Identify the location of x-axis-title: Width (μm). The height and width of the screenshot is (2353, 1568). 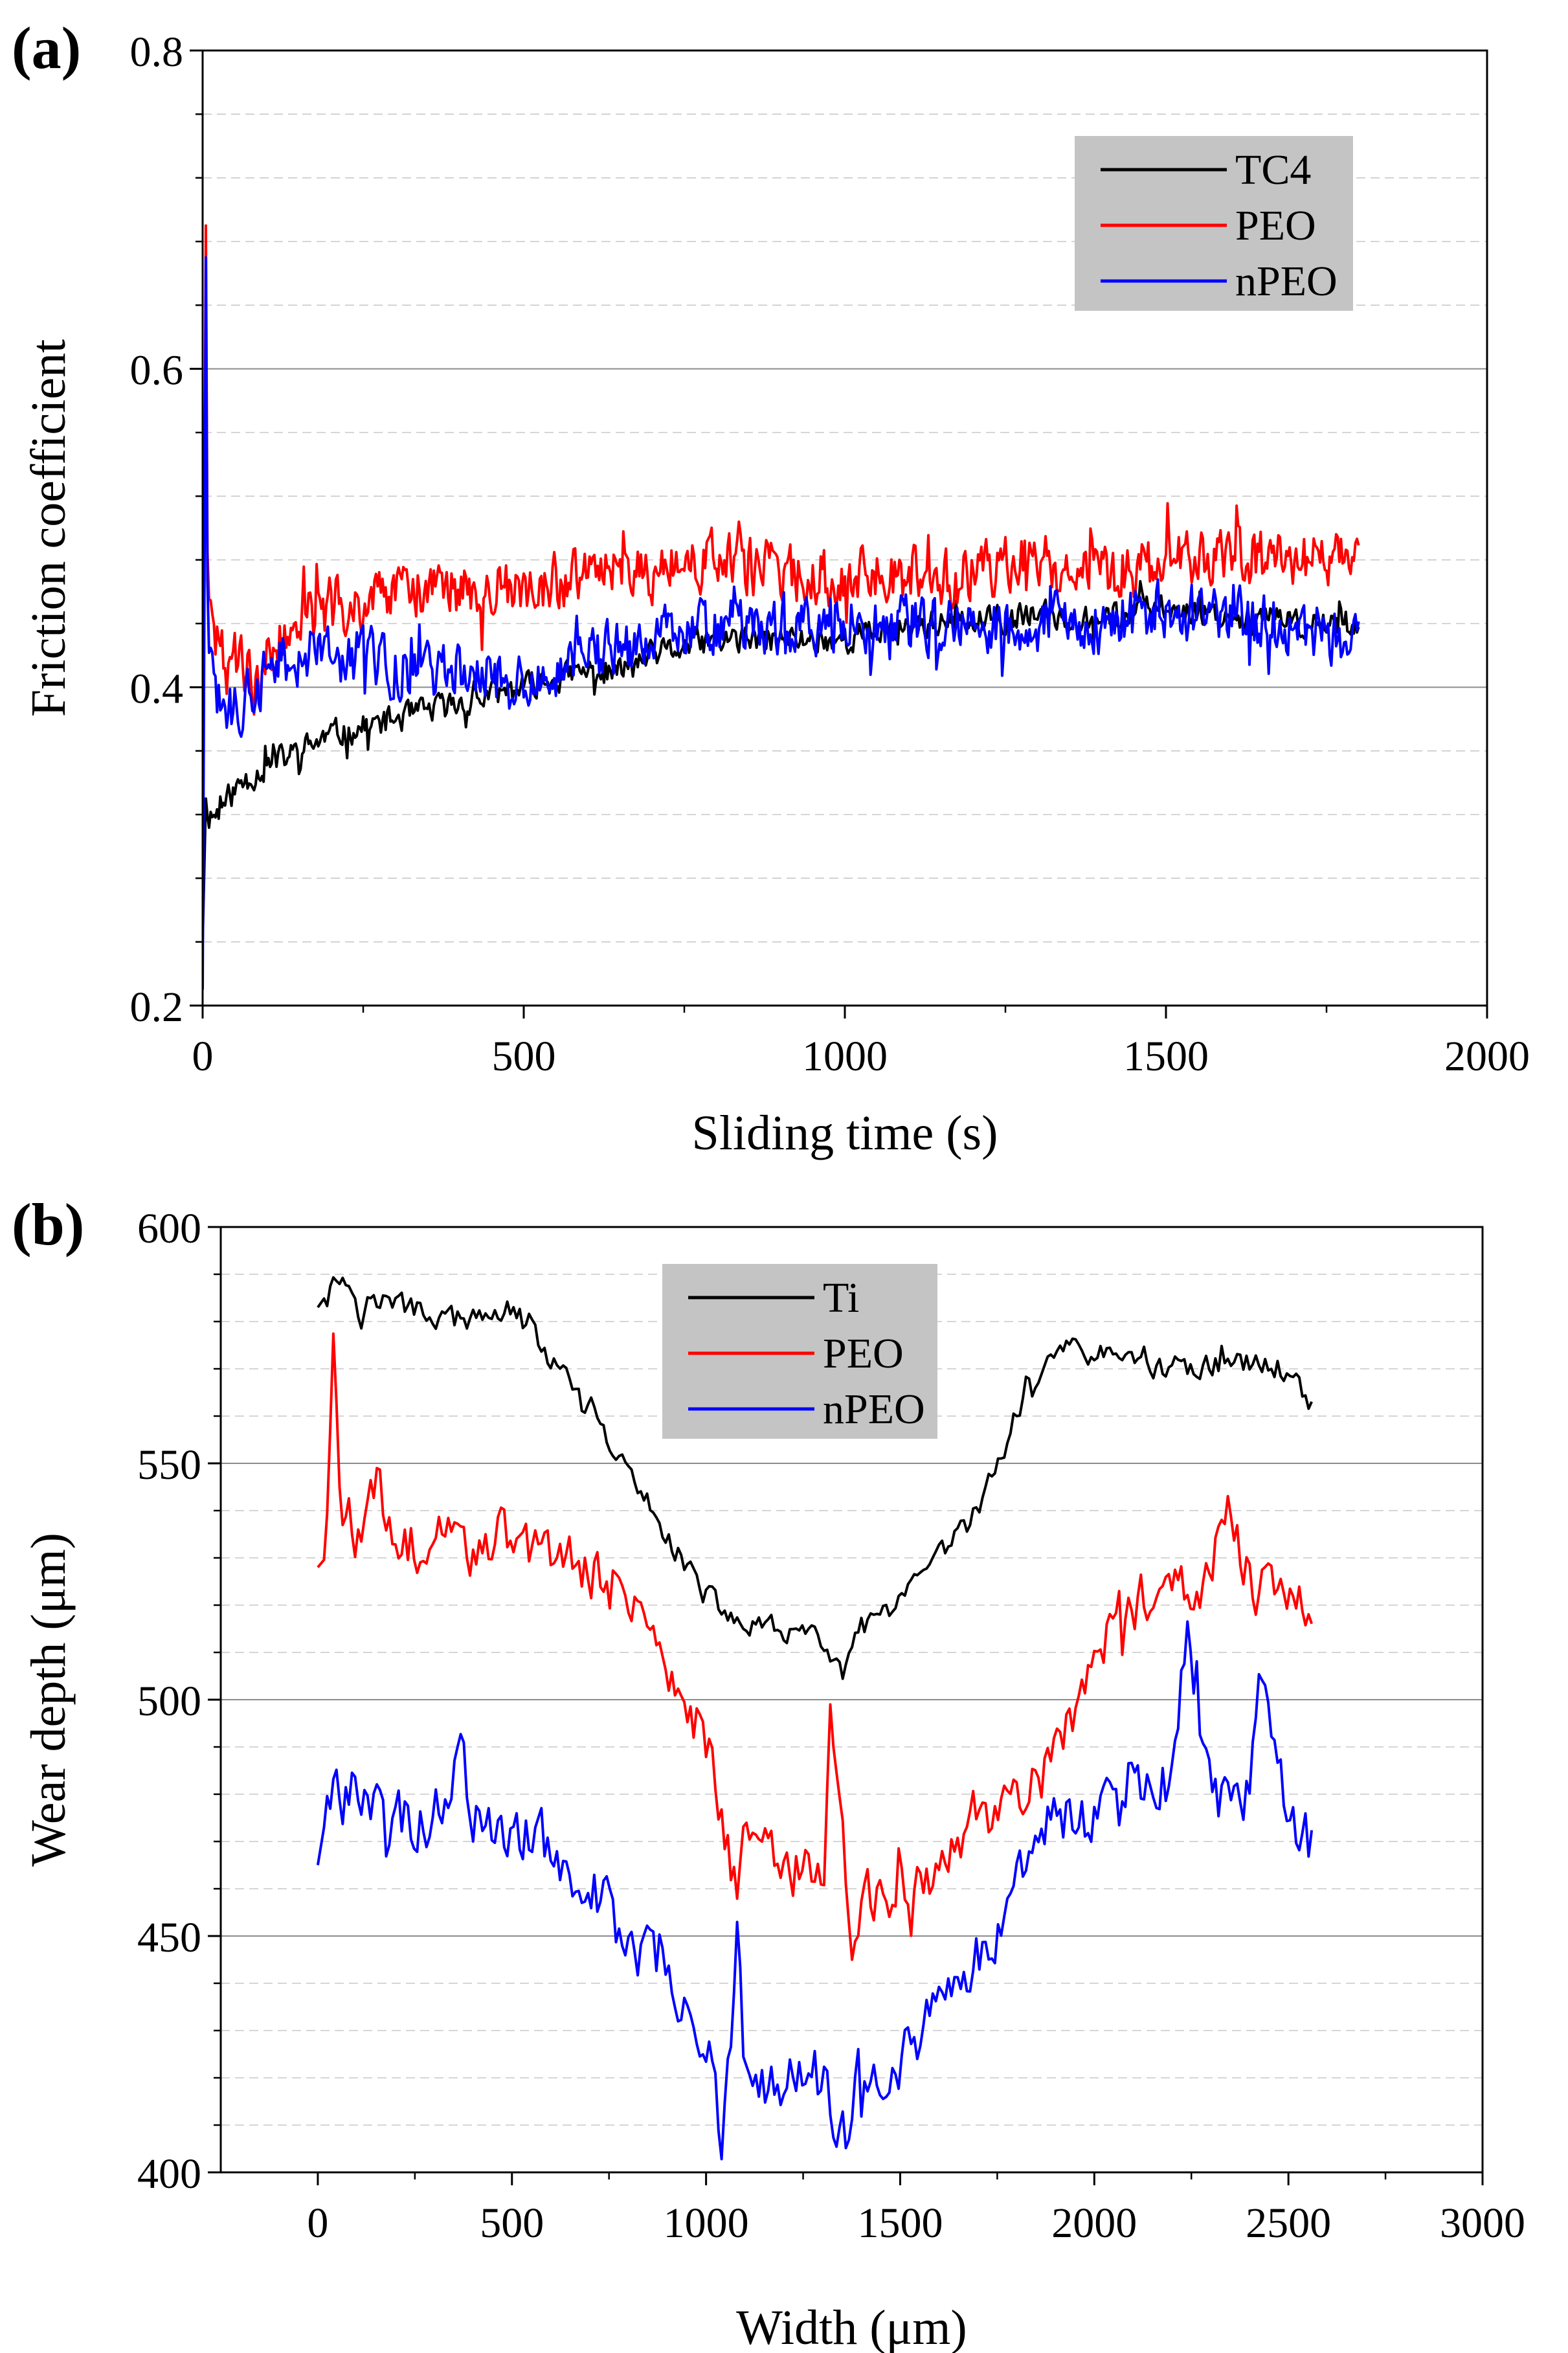
(851, 2327).